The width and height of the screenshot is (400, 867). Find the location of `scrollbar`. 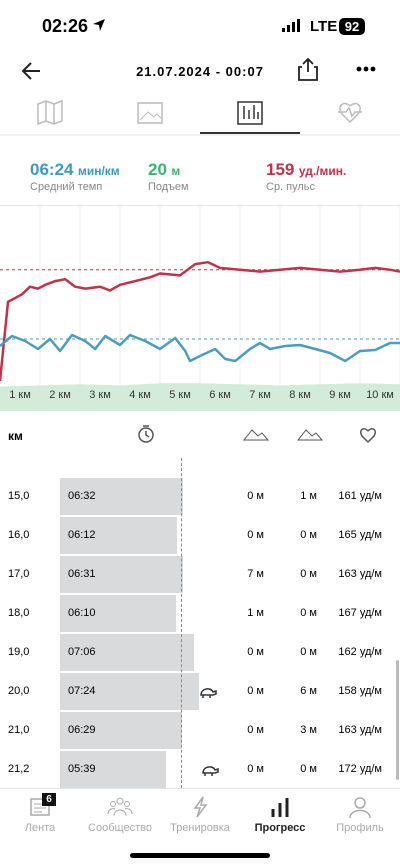

scrollbar is located at coordinates (397, 720).